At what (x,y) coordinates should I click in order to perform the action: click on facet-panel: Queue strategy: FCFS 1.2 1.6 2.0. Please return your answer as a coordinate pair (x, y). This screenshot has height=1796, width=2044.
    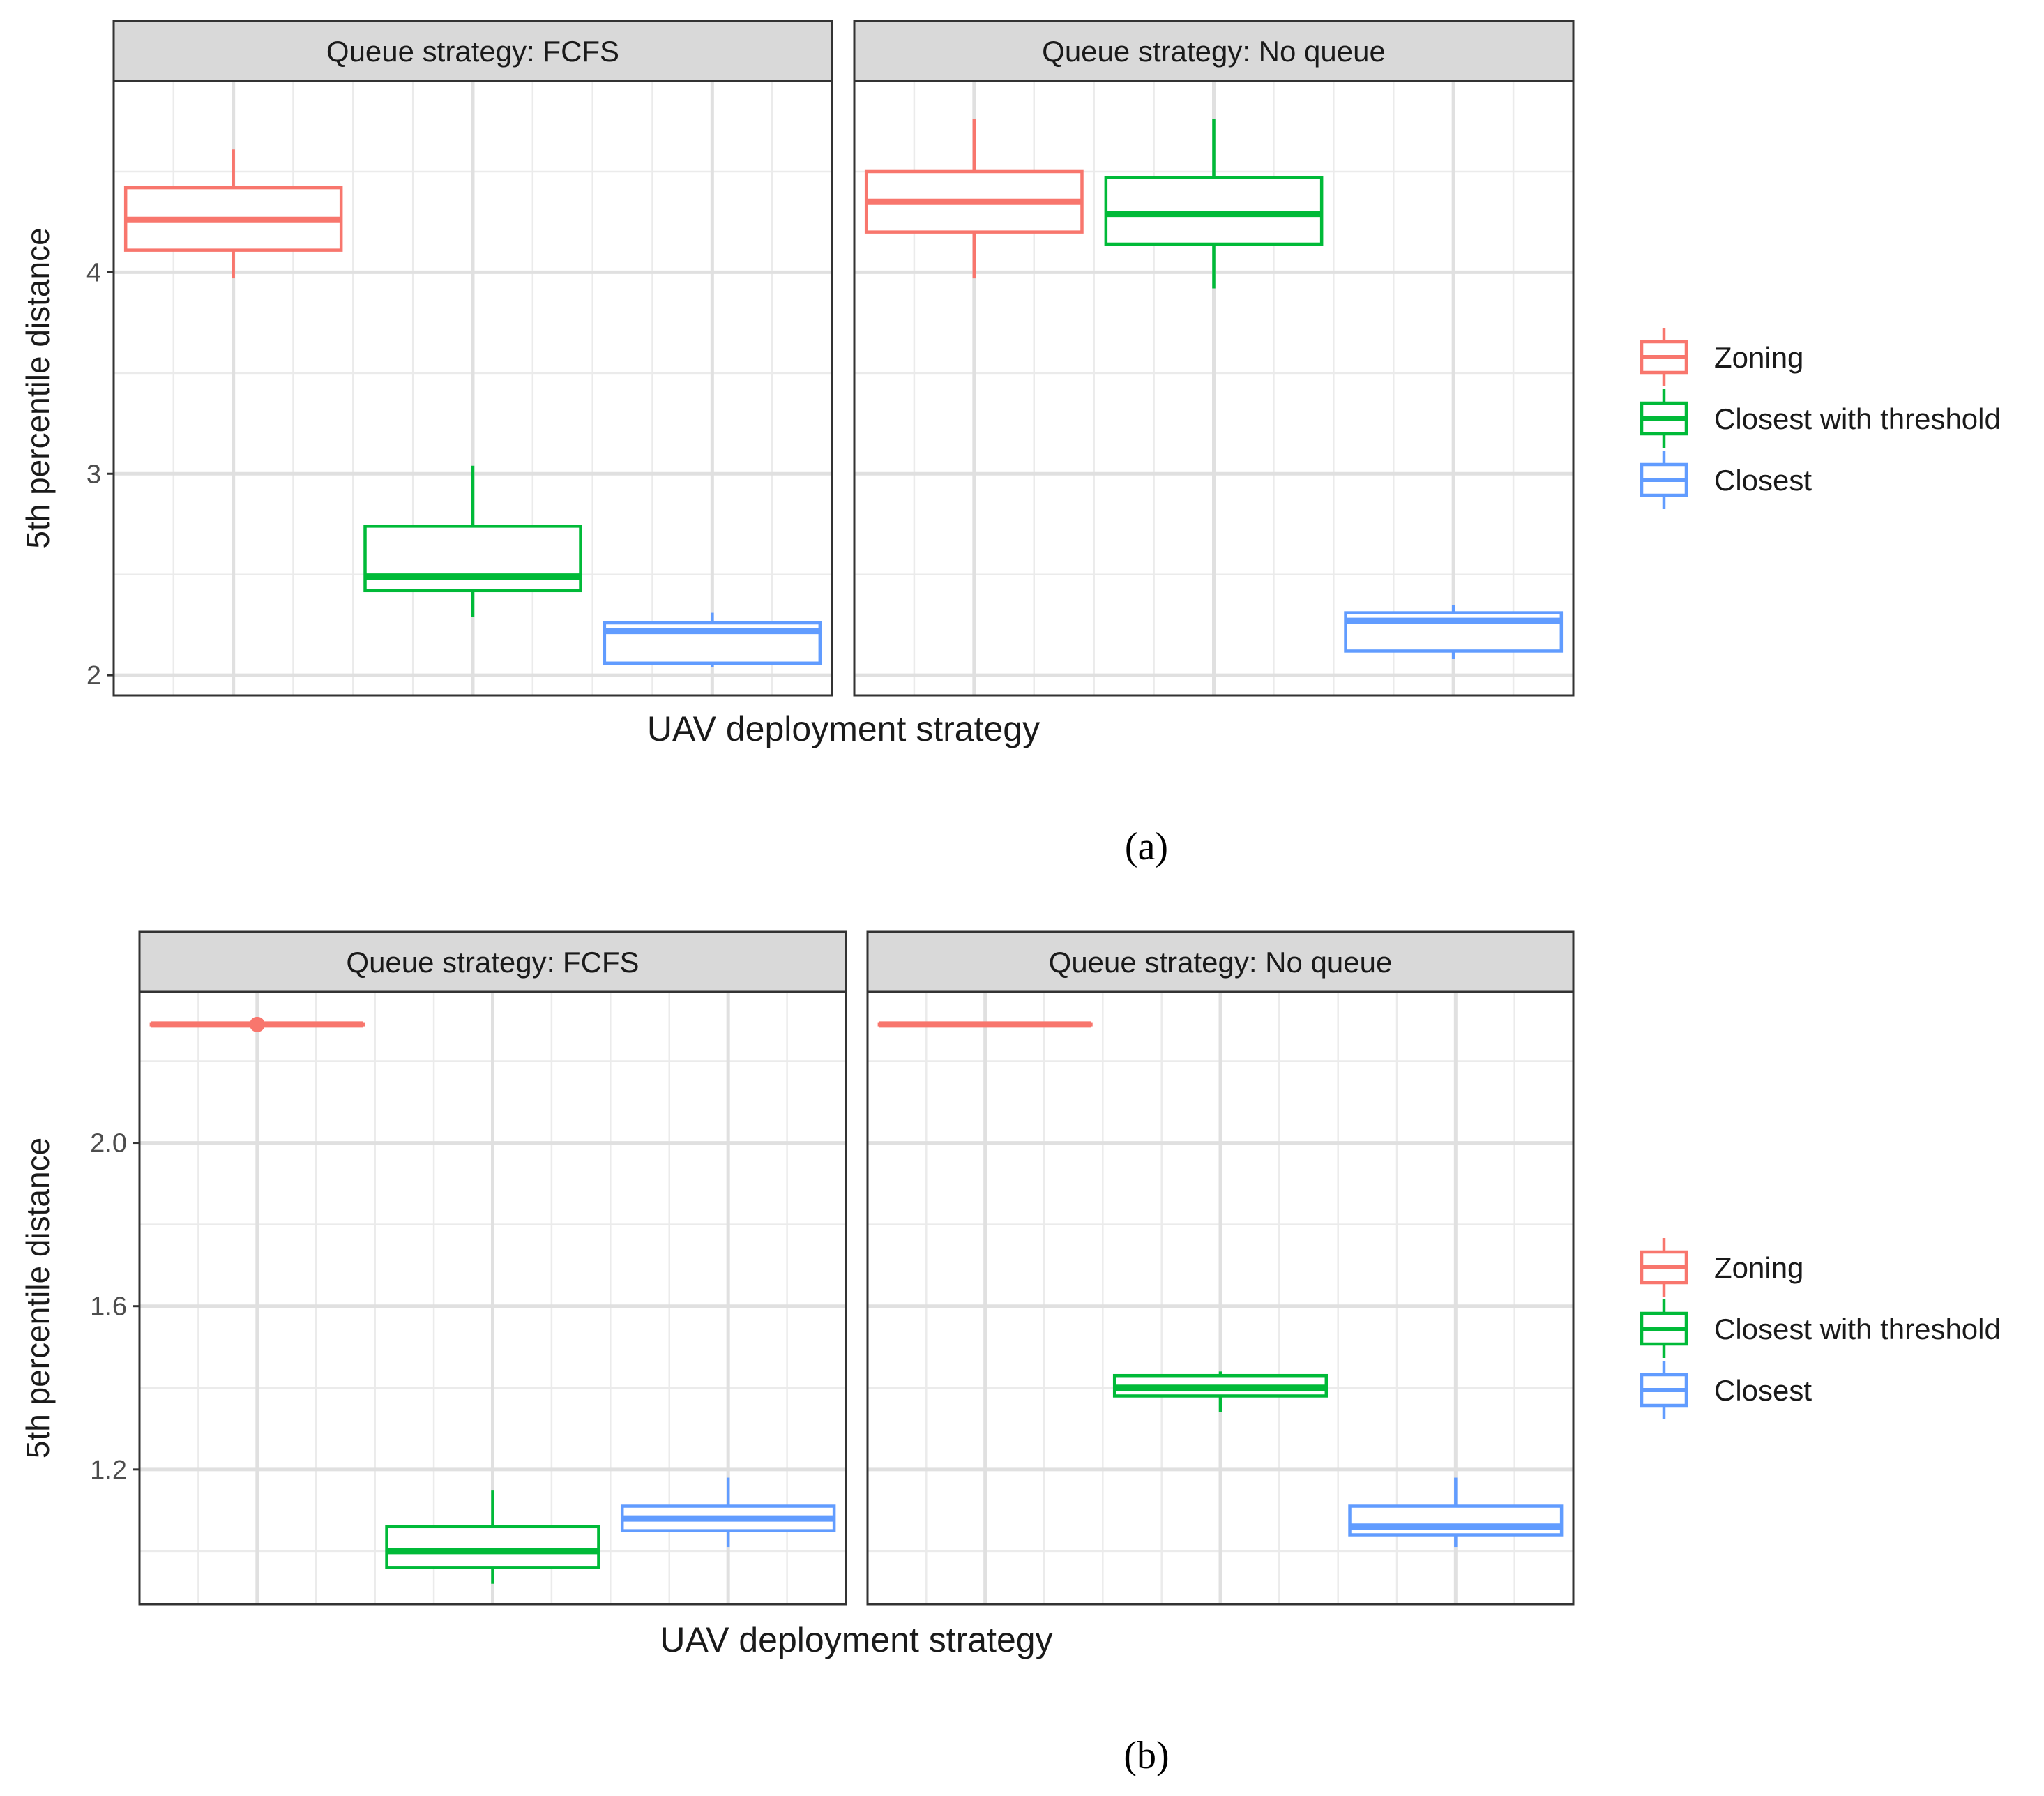
    Looking at the image, I should click on (469, 1268).